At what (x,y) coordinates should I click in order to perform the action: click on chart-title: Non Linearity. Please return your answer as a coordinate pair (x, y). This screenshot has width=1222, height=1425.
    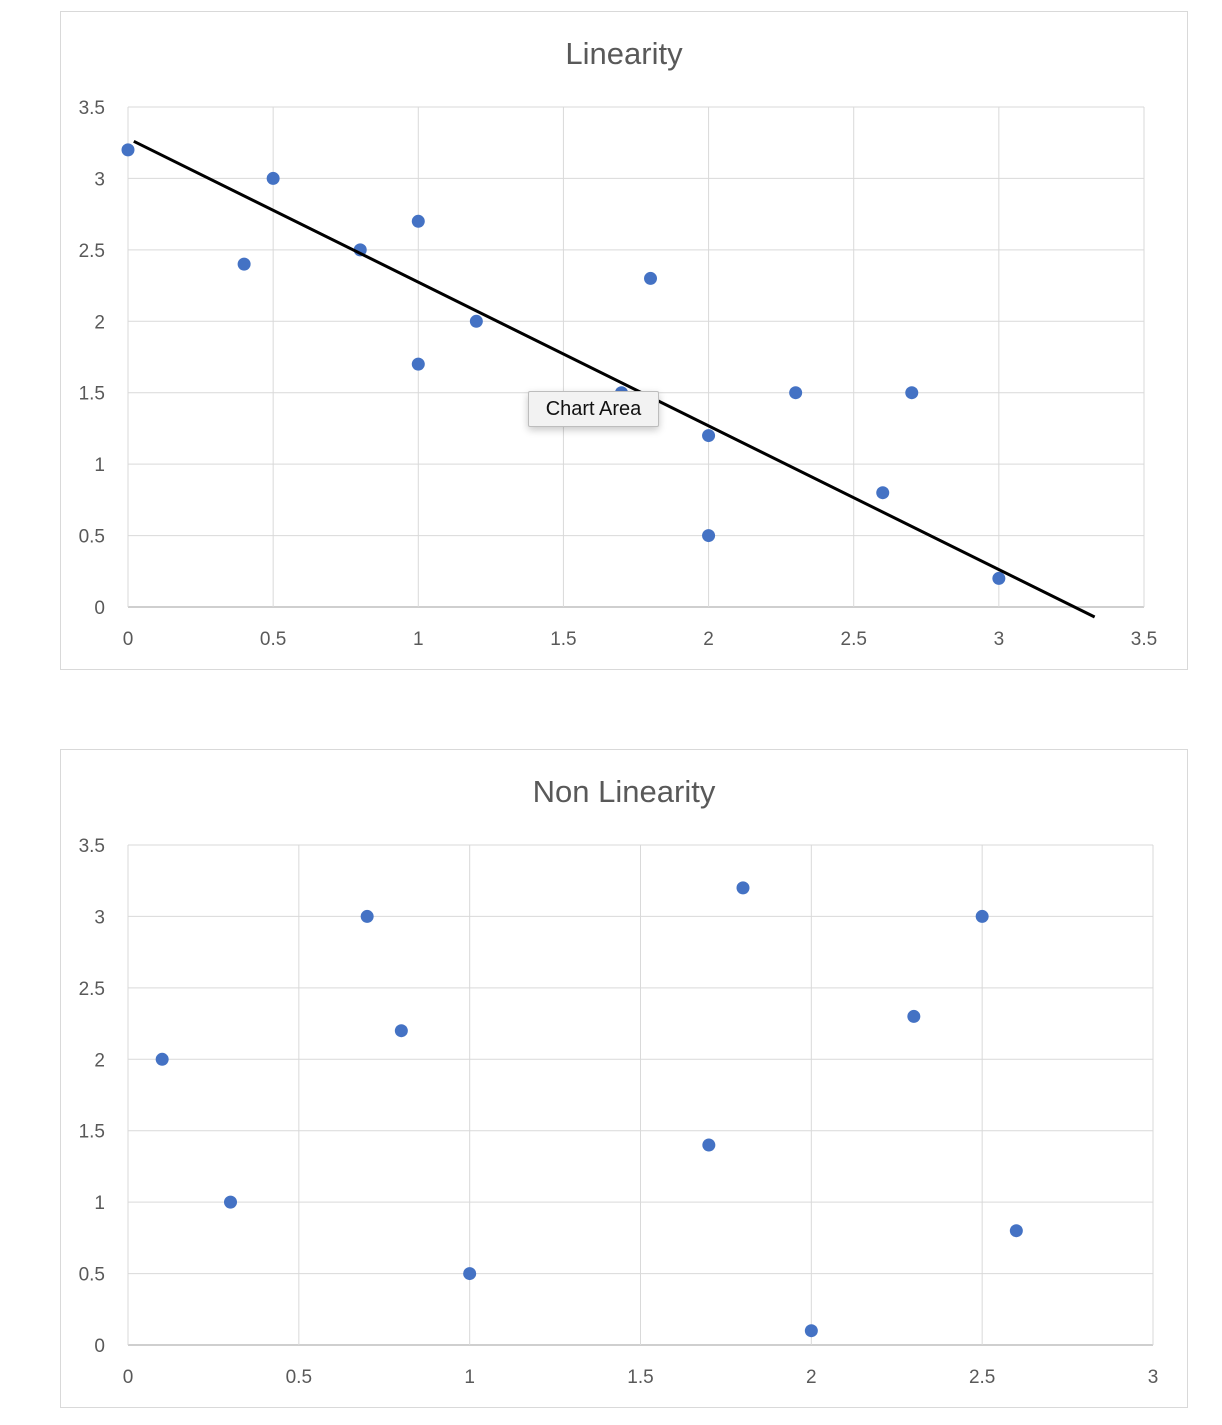
    Looking at the image, I should click on (624, 791).